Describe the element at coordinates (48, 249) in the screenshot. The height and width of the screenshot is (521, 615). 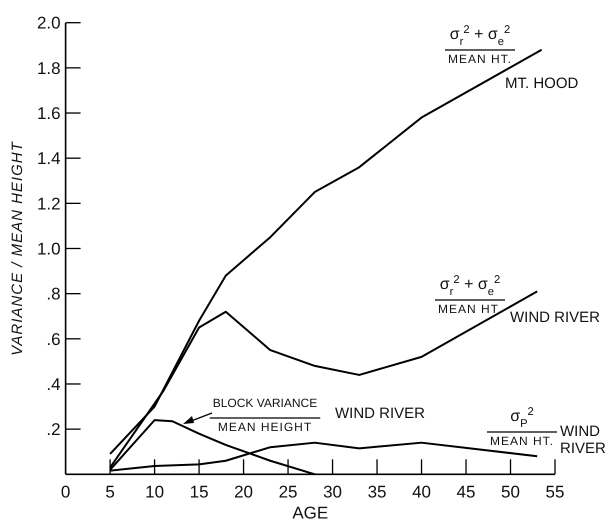
I see `y-tick-label: 1.0` at that location.